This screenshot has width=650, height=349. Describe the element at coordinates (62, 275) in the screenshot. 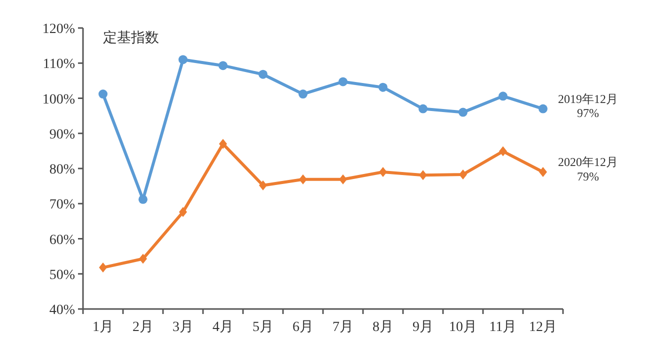

I see `ytick: 50%` at that location.